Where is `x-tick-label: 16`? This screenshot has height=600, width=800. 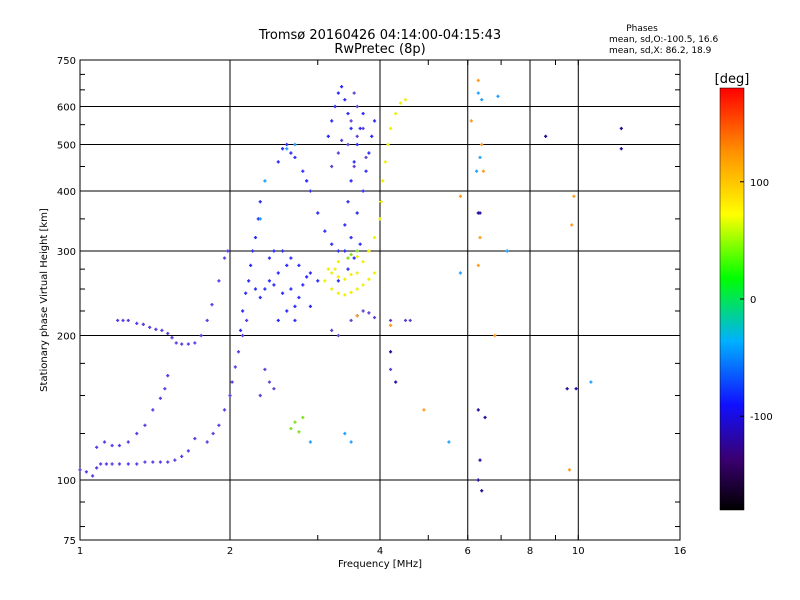 x-tick-label: 16 is located at coordinates (680, 551).